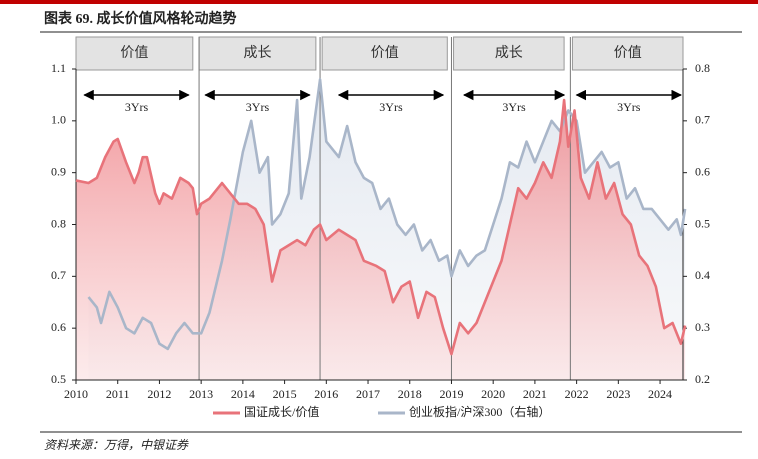 This screenshot has width=758, height=459. I want to click on x-tick-label: 2015, so click(285, 394).